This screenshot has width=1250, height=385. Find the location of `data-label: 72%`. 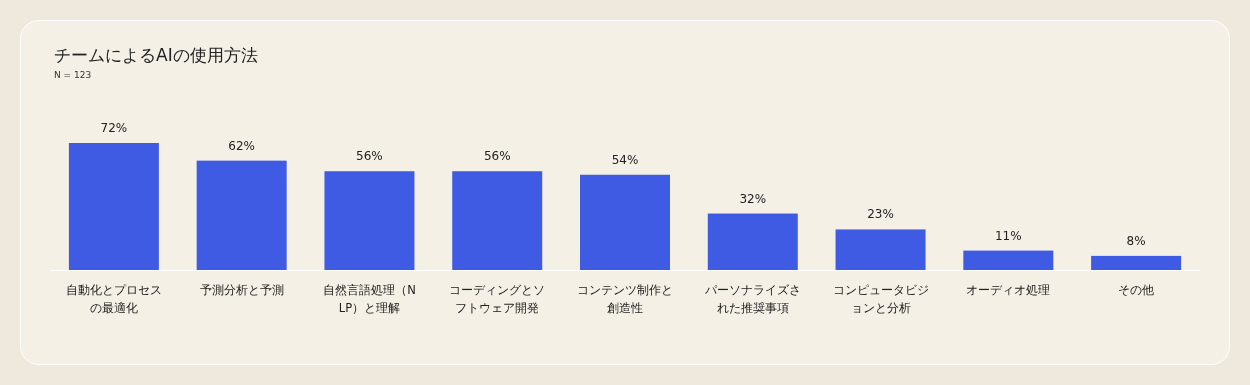

data-label: 72% is located at coordinates (114, 128).